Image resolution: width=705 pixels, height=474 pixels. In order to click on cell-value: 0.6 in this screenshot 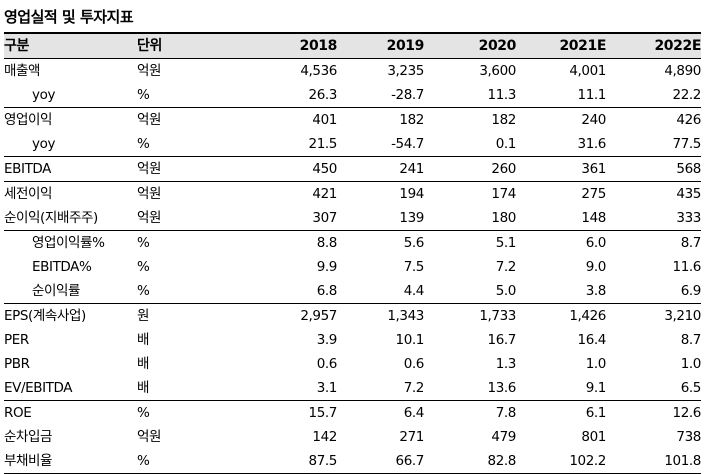, I will do `click(326, 364)`.